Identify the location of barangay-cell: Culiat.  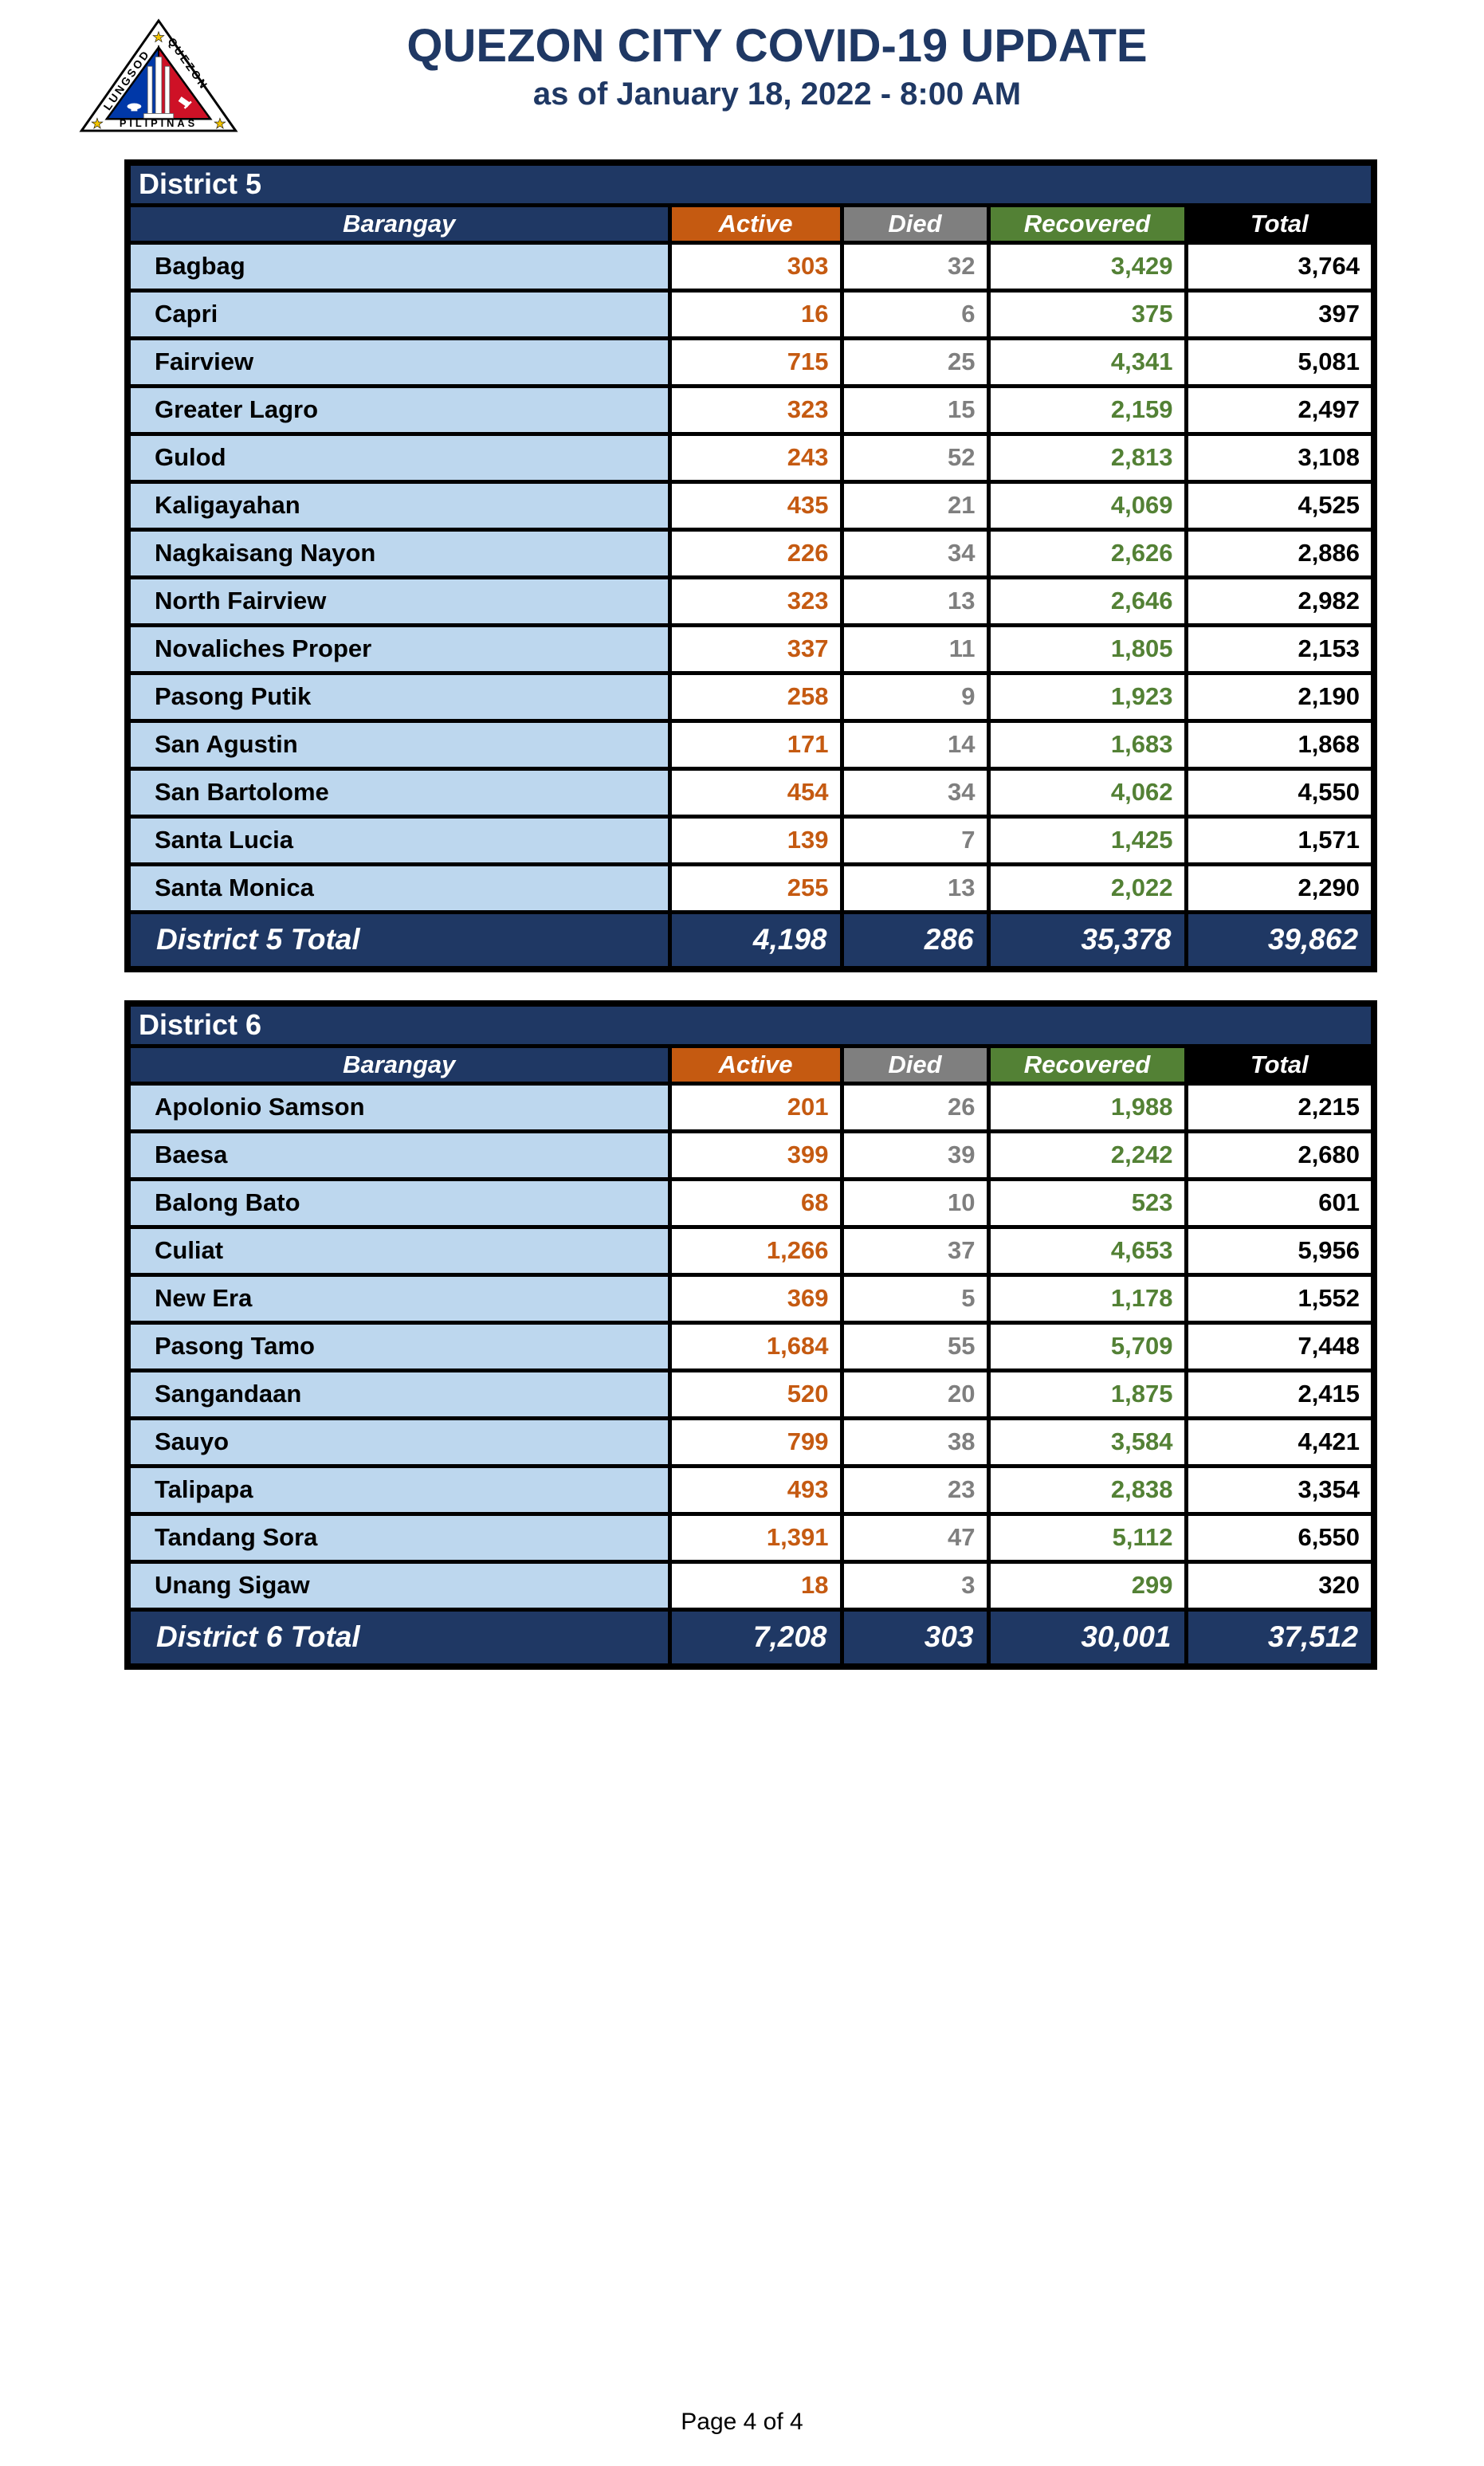
(398, 1250).